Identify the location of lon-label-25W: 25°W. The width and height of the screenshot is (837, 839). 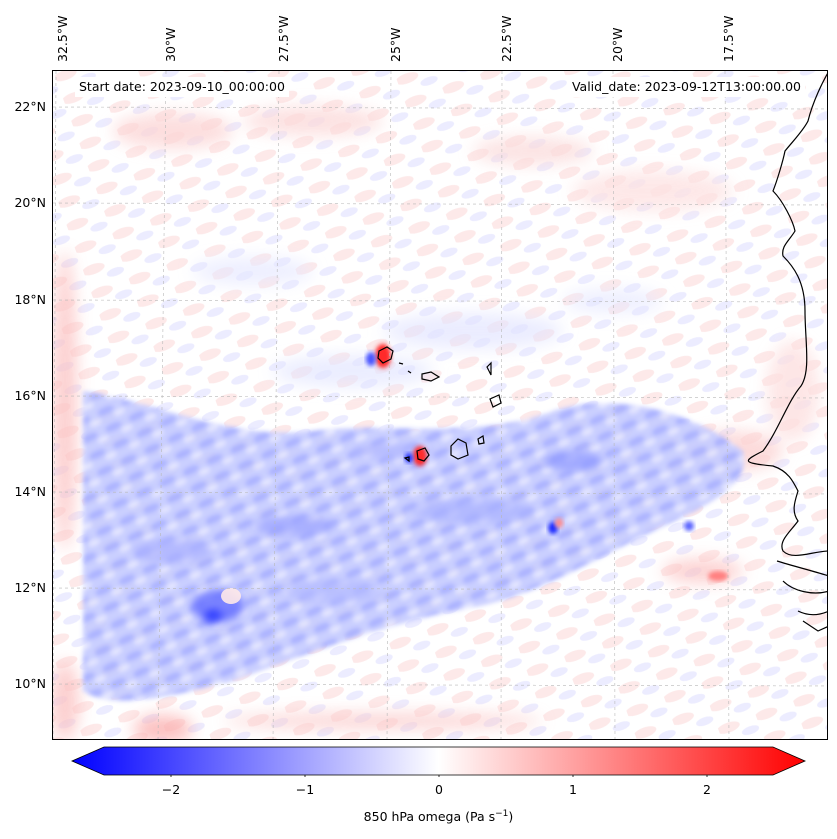
(395, 44).